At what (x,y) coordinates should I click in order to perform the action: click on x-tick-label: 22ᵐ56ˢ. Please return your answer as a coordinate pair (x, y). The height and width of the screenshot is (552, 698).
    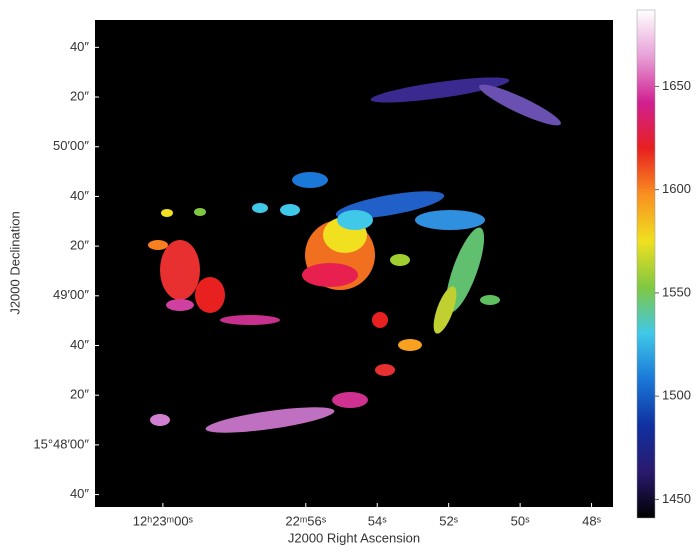
    Looking at the image, I should click on (305, 520).